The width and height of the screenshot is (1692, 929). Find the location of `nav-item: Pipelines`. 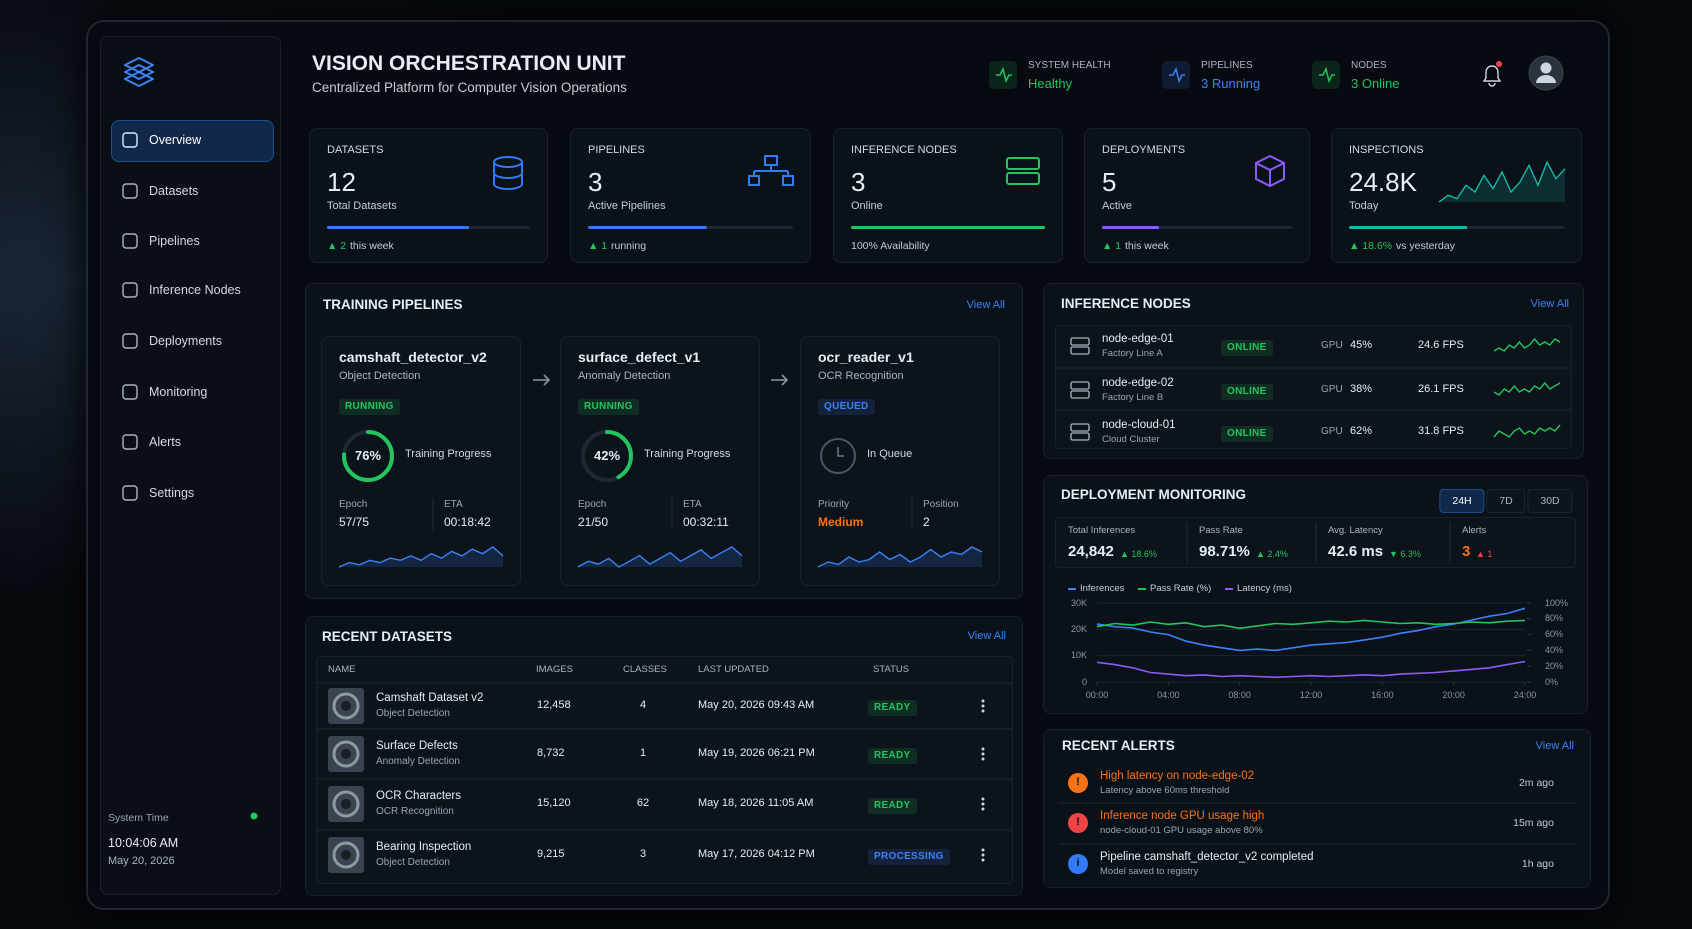

nav-item: Pipelines is located at coordinates (174, 240).